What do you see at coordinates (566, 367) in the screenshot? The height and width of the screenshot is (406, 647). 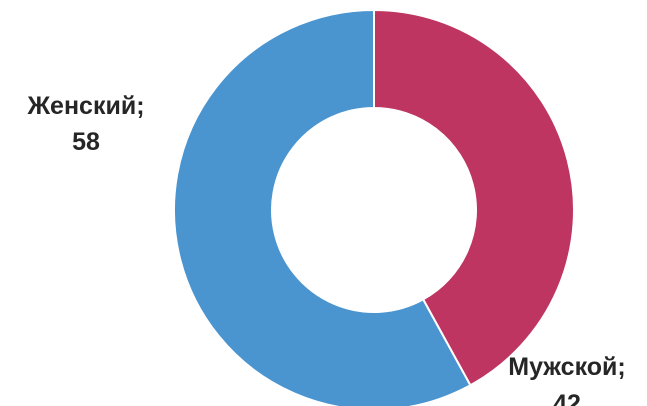 I see `data-label-male-name: Мужской;` at bounding box center [566, 367].